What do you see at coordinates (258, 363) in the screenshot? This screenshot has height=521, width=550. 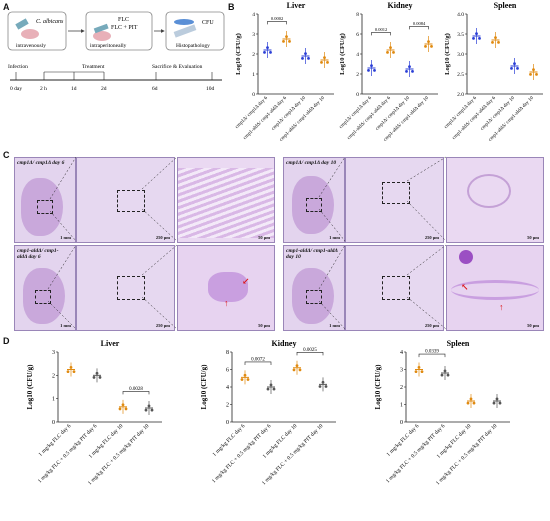 I see `significance-bracket` at bounding box center [258, 363].